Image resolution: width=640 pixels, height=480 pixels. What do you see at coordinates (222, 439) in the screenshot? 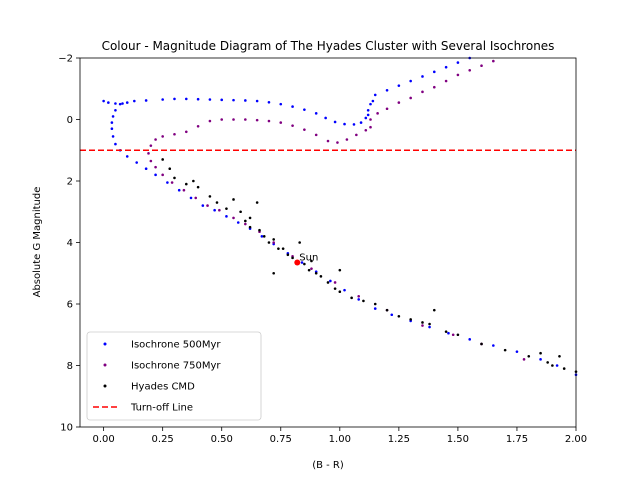
I see `x-tick-label: 0.50` at bounding box center [222, 439].